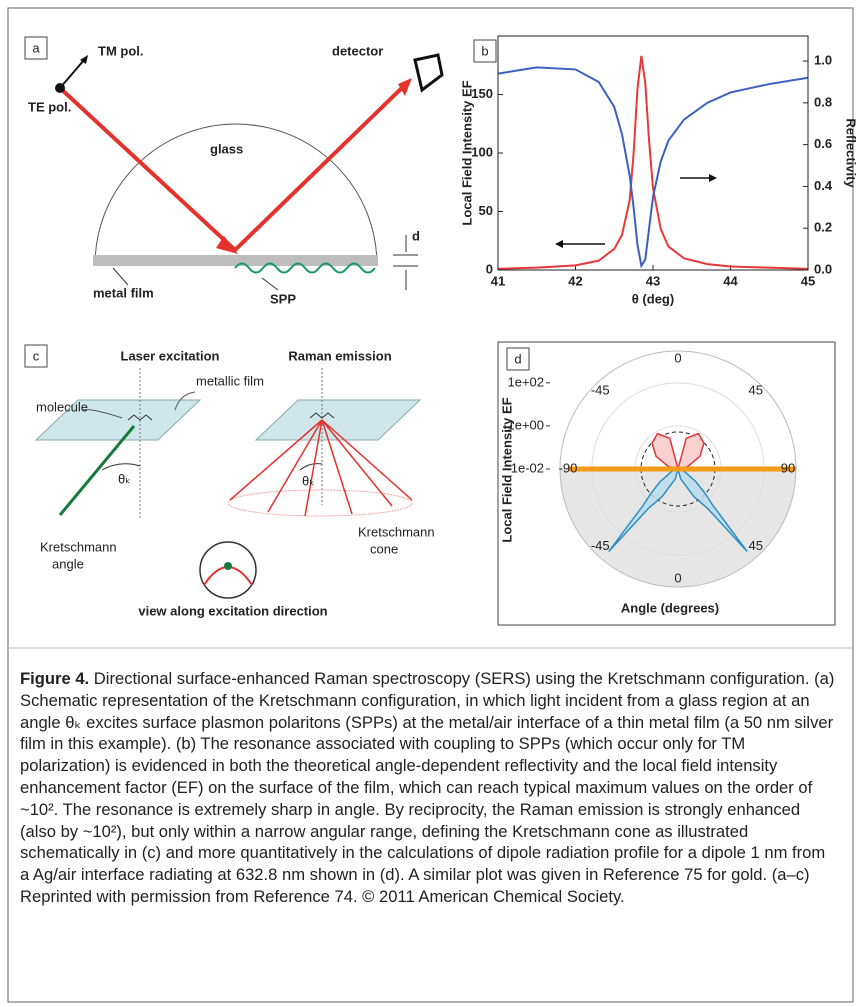 Image resolution: width=861 pixels, height=1007 pixels. Describe the element at coordinates (339, 355) in the screenshot. I see `label: Raman emission` at that location.